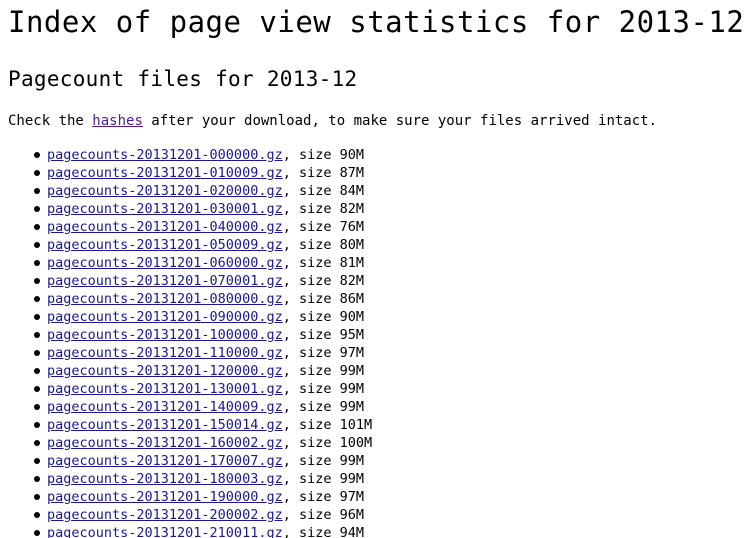 The image size is (750, 538). What do you see at coordinates (165, 155) in the screenshot?
I see `file-download-link: pagecounts-20131201-000000.gz` at bounding box center [165, 155].